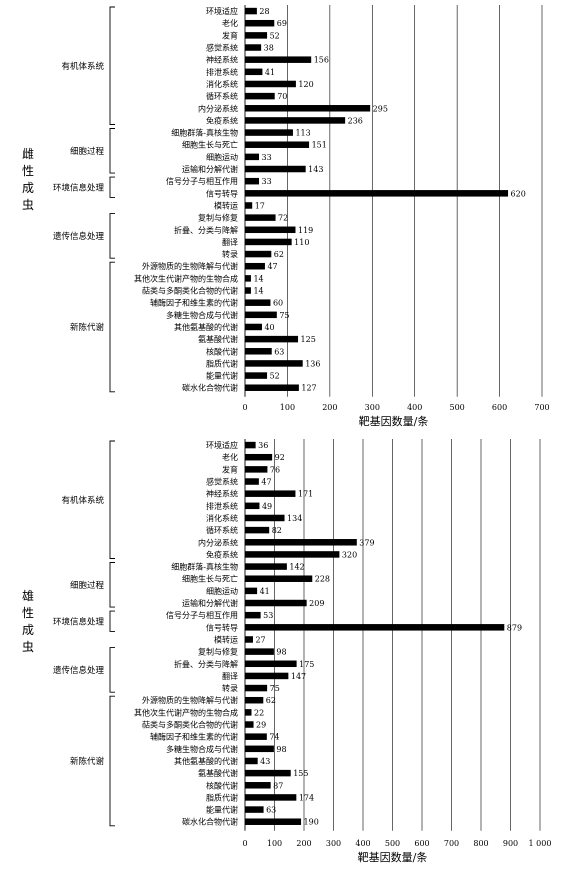 Image resolution: width=570 pixels, height=869 pixels. I want to click on value-label: 134, so click(294, 518).